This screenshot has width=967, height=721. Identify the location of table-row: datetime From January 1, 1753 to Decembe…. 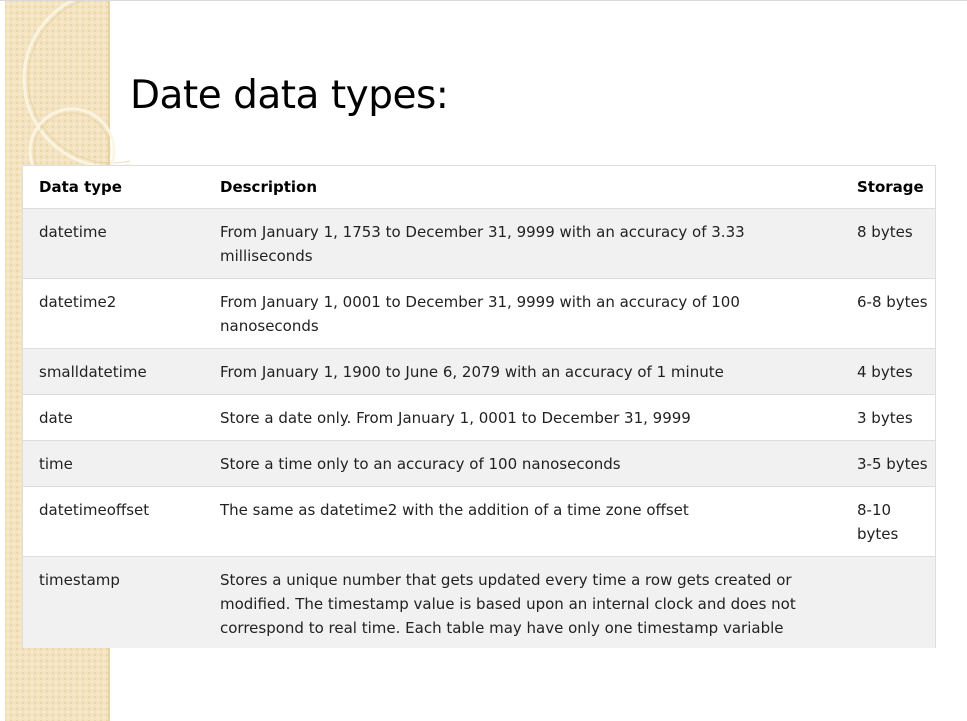
(479, 243).